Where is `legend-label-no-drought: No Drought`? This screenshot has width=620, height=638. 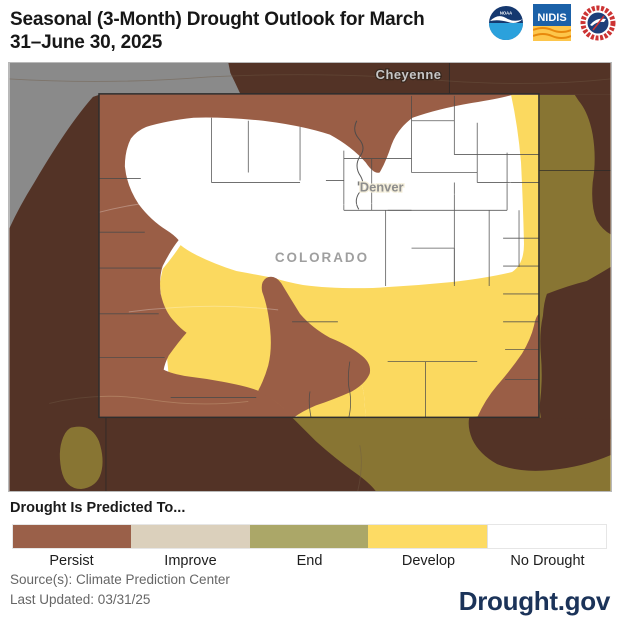
legend-label-no-drought: No Drought is located at coordinates (547, 561).